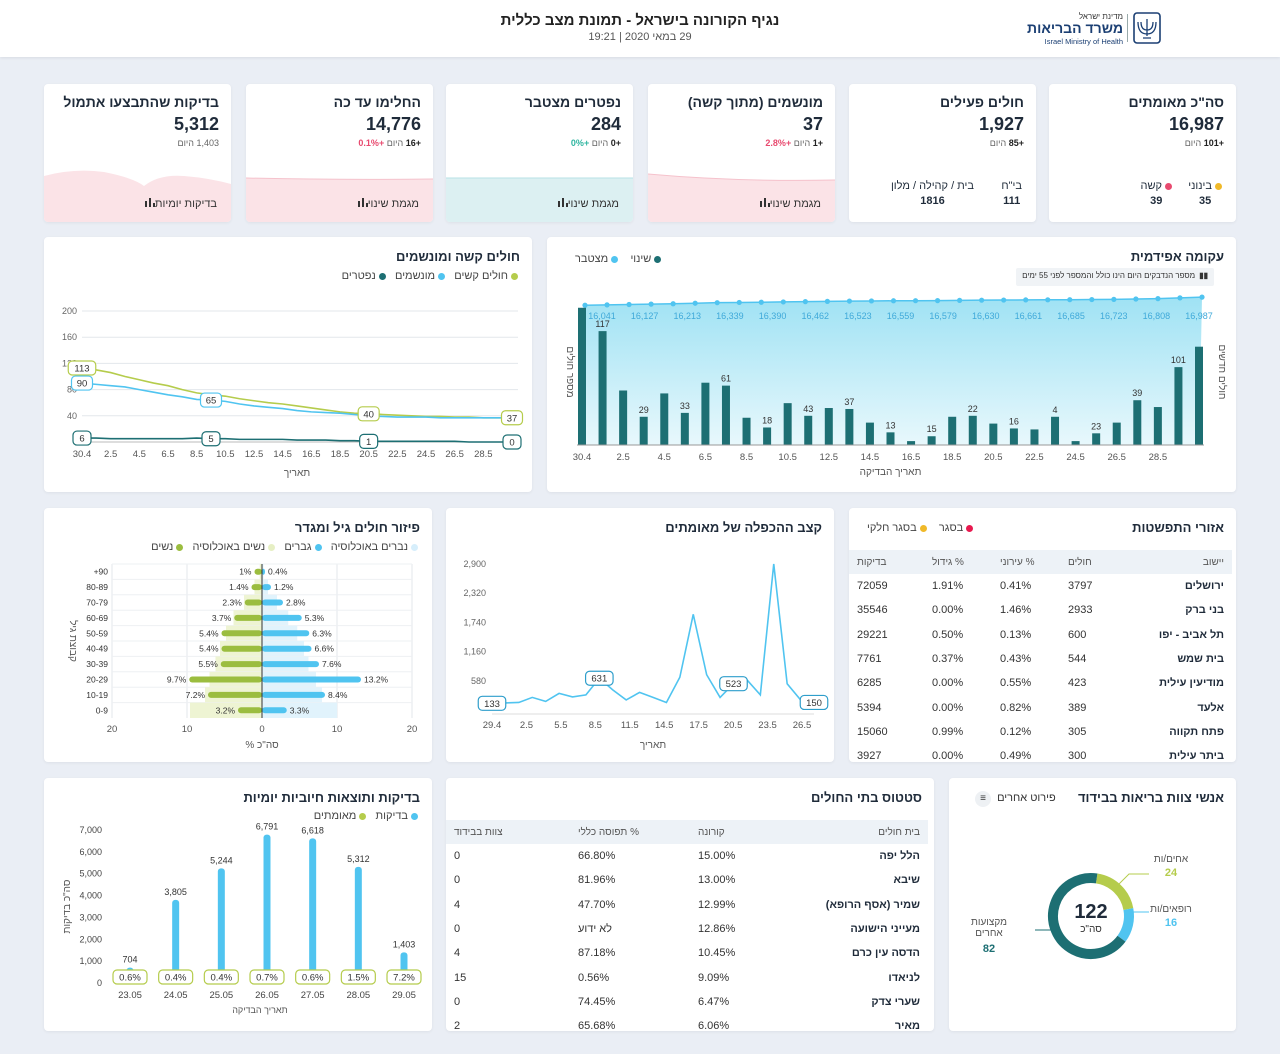 This screenshot has height=1054, width=1280. I want to click on table-row: אלעד 389 0.82% 0.00% 5394, so click(1040, 707).